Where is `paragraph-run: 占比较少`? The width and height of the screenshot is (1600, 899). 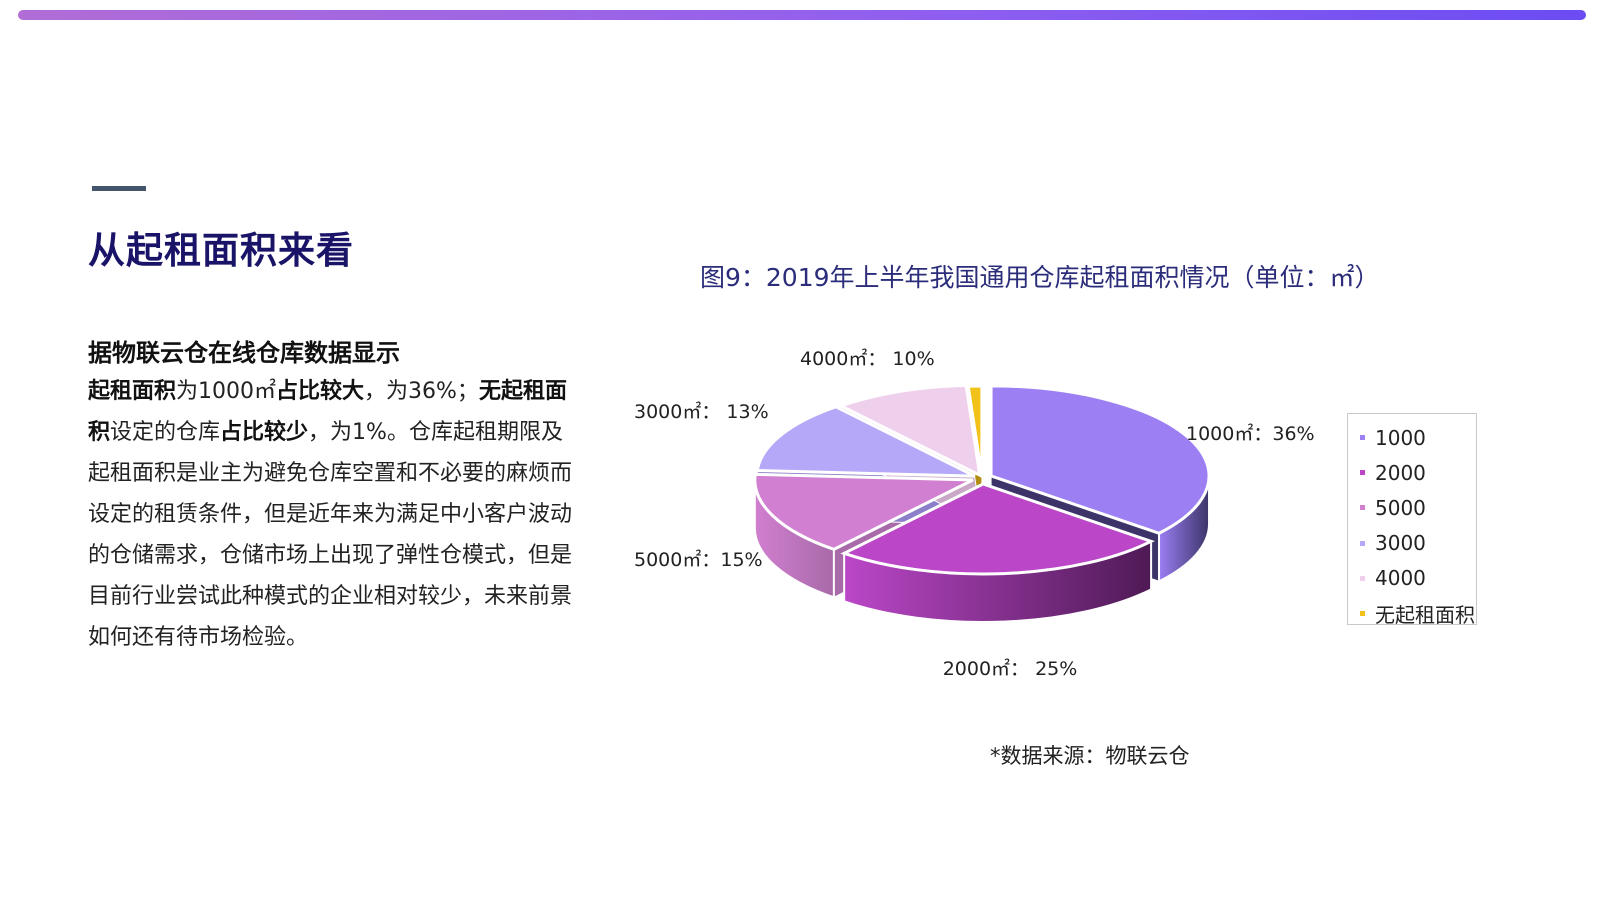
paragraph-run: 占比较少 is located at coordinates (264, 432).